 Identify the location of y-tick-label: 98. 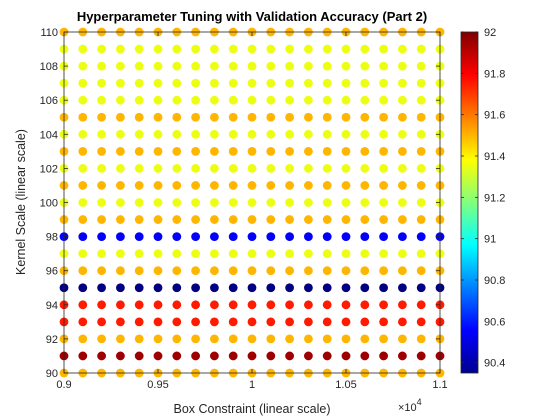
(52, 238).